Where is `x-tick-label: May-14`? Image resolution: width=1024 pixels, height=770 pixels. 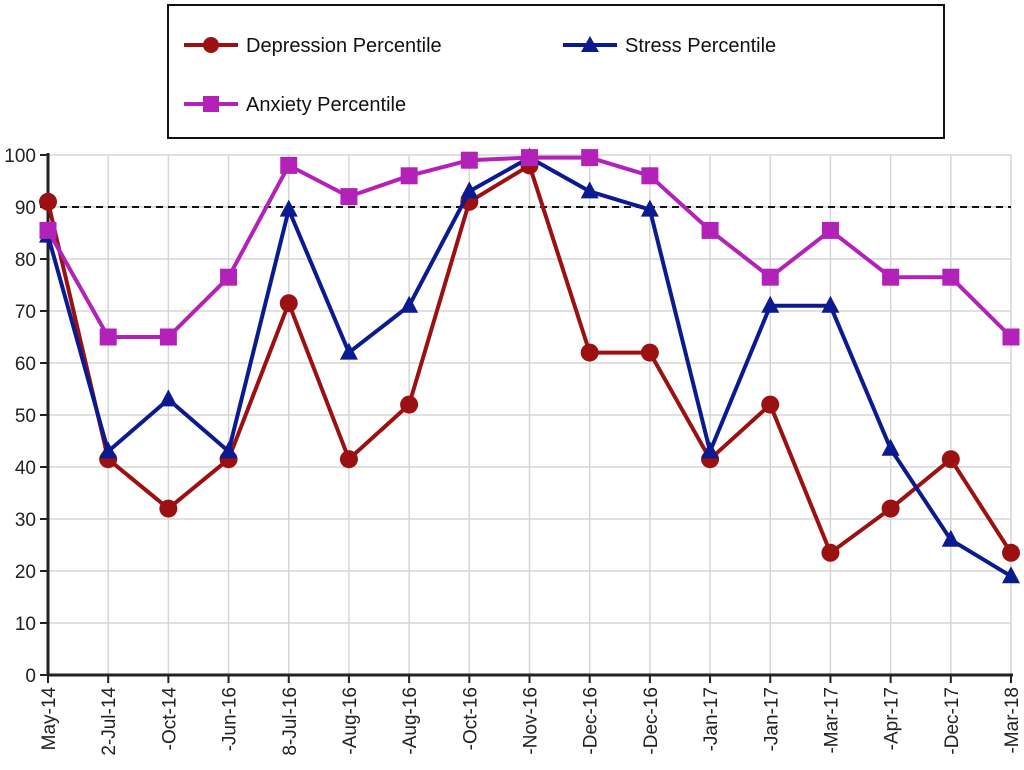
x-tick-label: May-14 is located at coordinates (49, 719).